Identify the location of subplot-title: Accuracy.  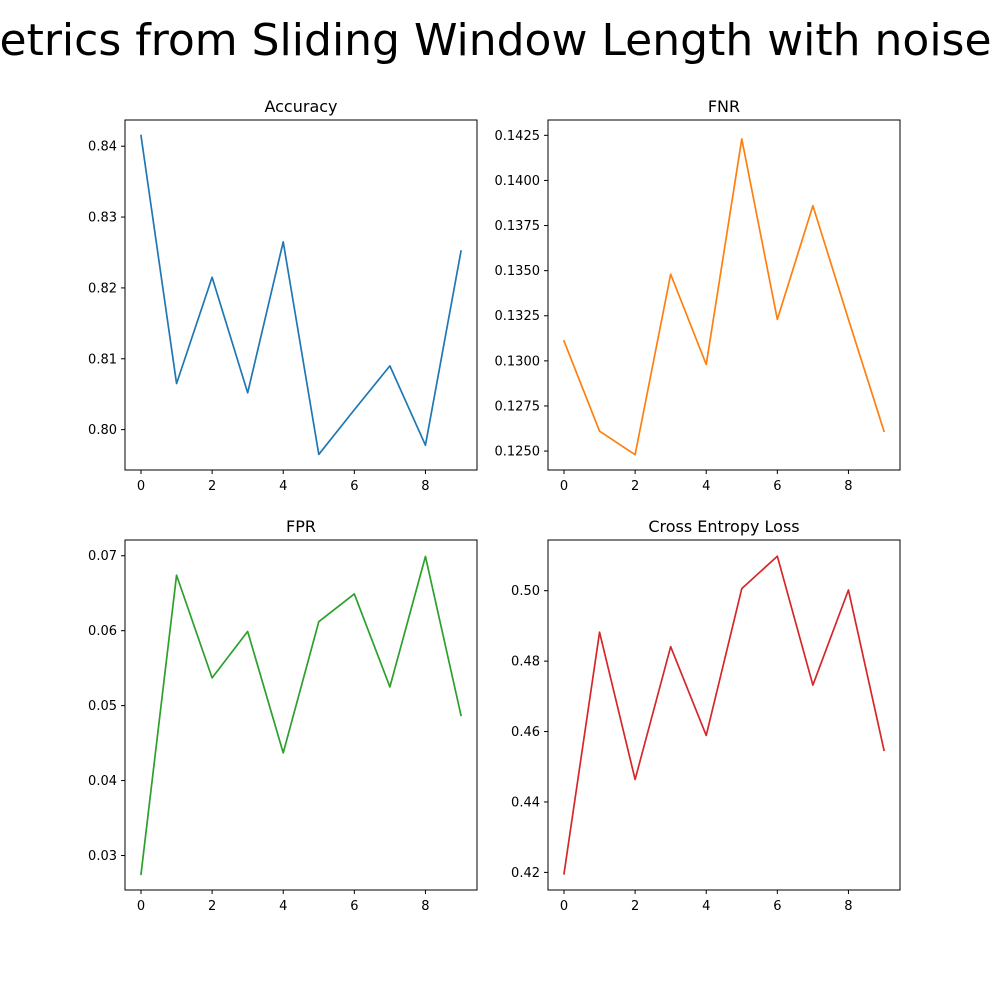
(300, 106).